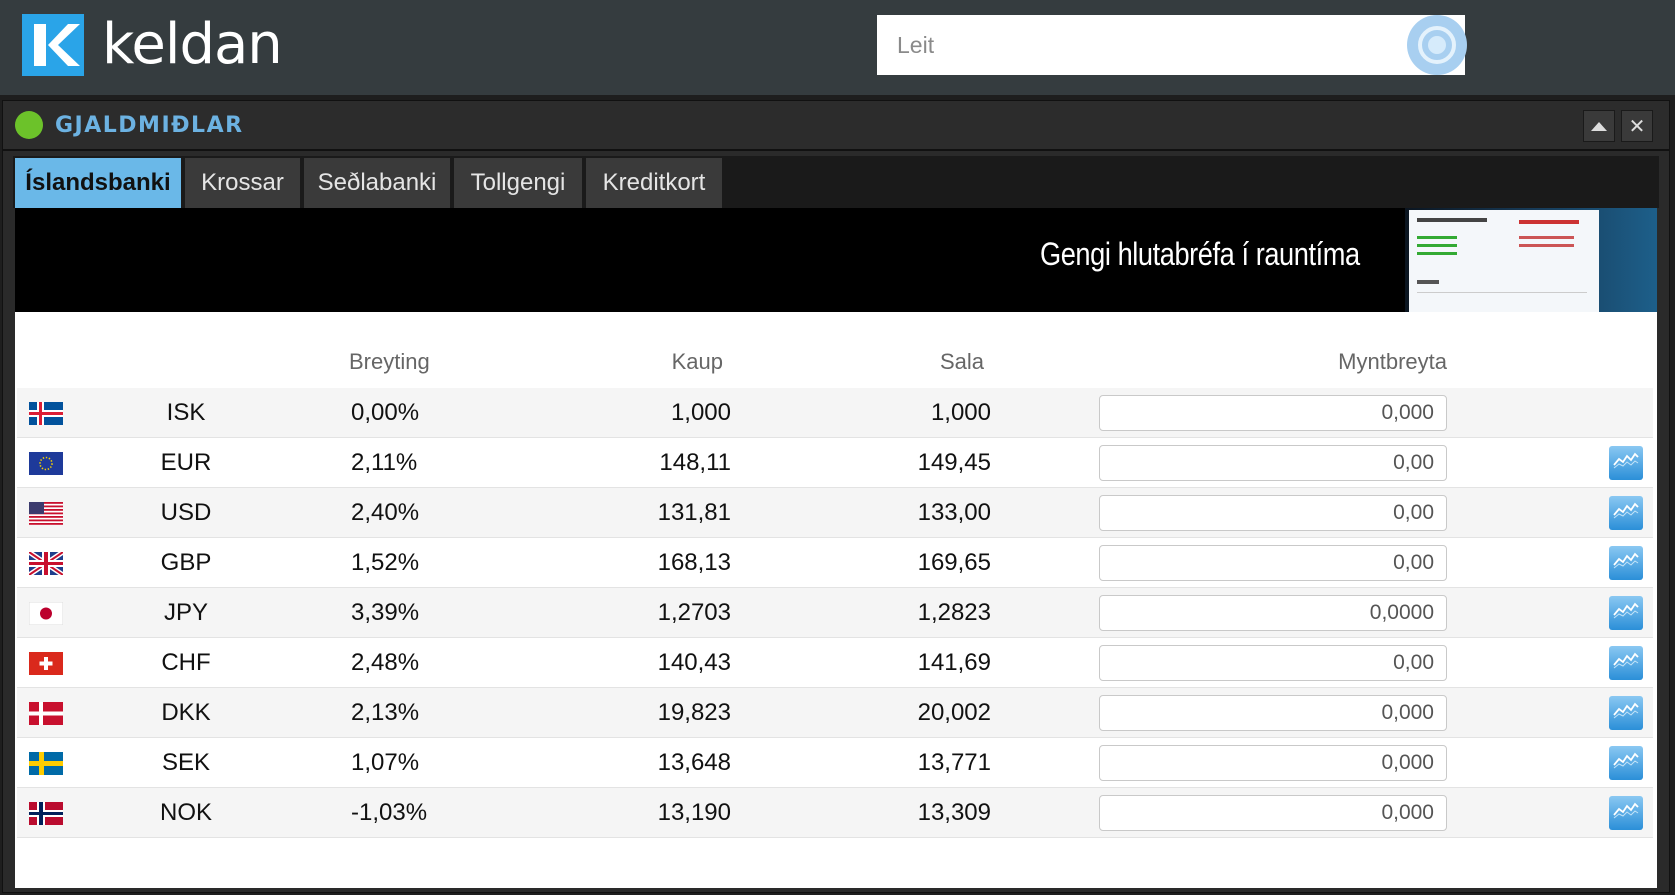  Describe the element at coordinates (1132, 45) in the screenshot. I see `search-input` at that location.